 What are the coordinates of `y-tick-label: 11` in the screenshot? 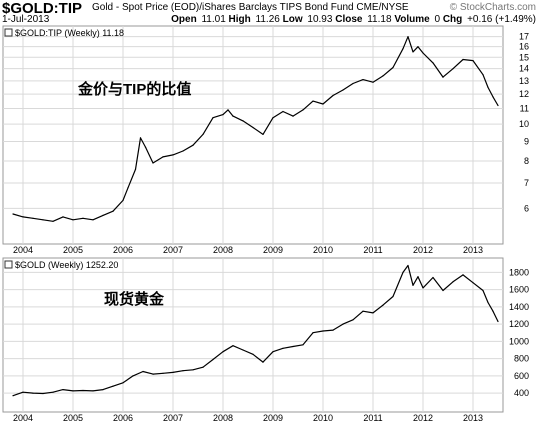 It's located at (524, 108).